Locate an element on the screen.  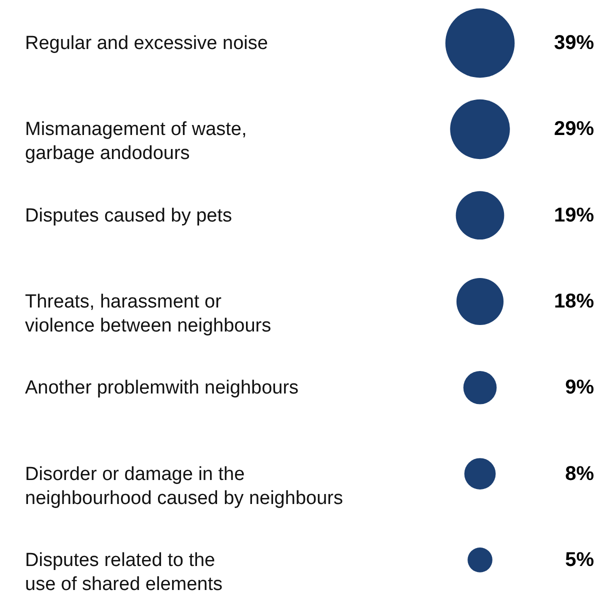
data-label: 9% is located at coordinates (579, 387).